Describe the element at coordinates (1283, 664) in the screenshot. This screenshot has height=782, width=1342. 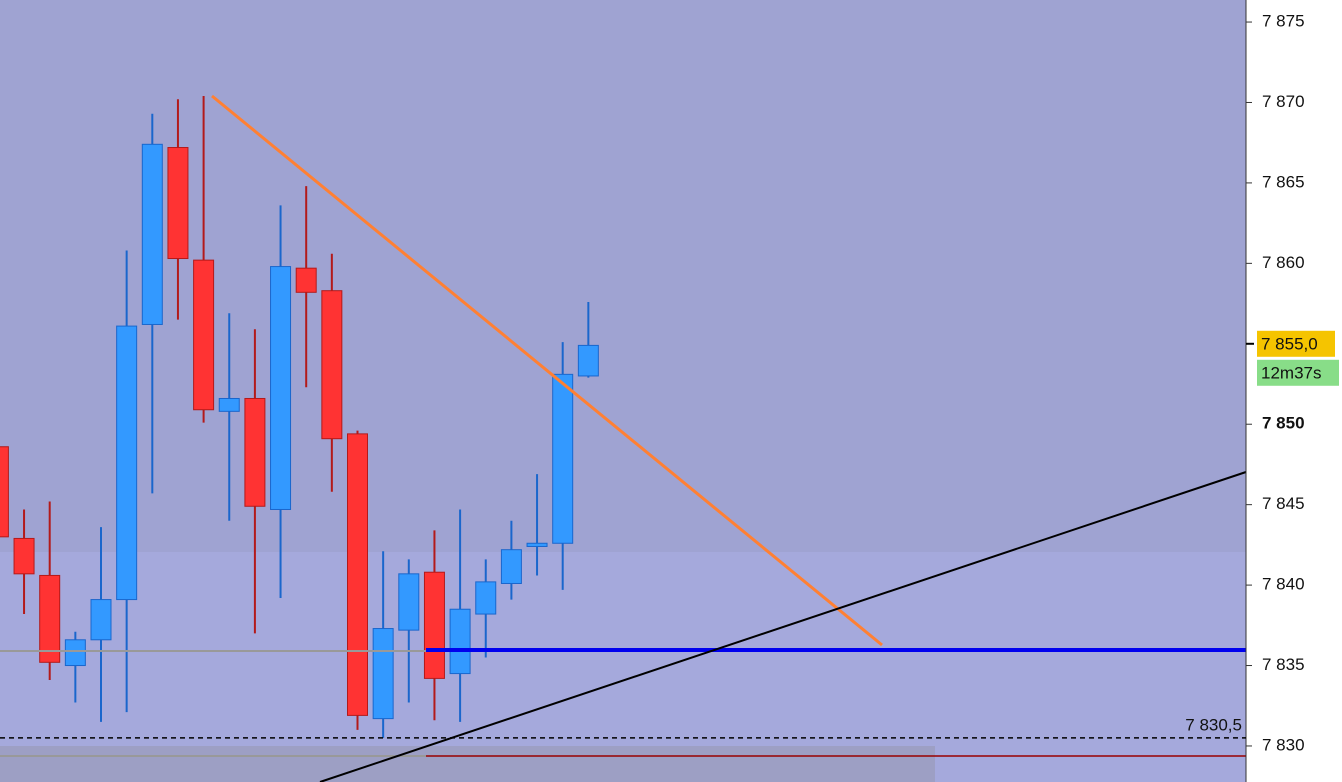
I see `y-tick-label: 7 835` at that location.